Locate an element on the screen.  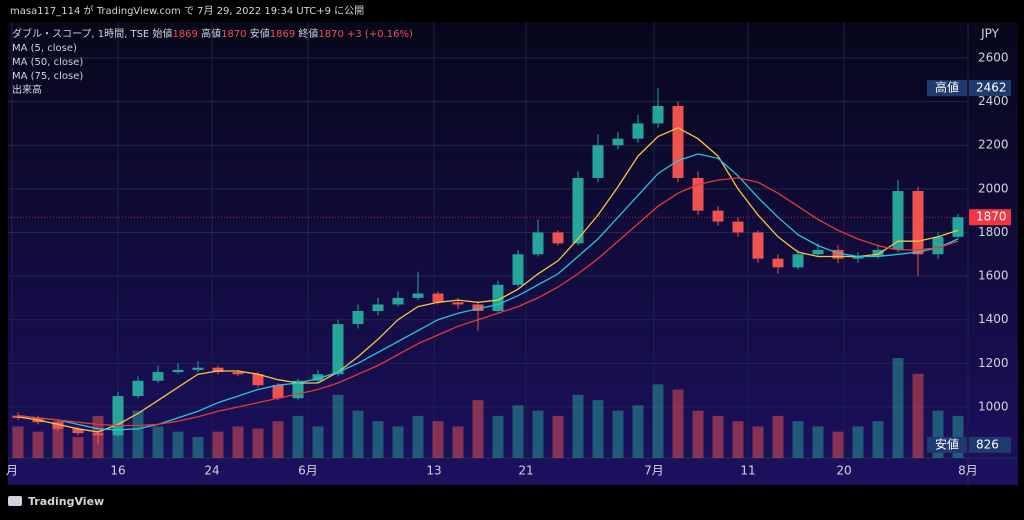
y-tick-label: 2200 is located at coordinates (993, 145).